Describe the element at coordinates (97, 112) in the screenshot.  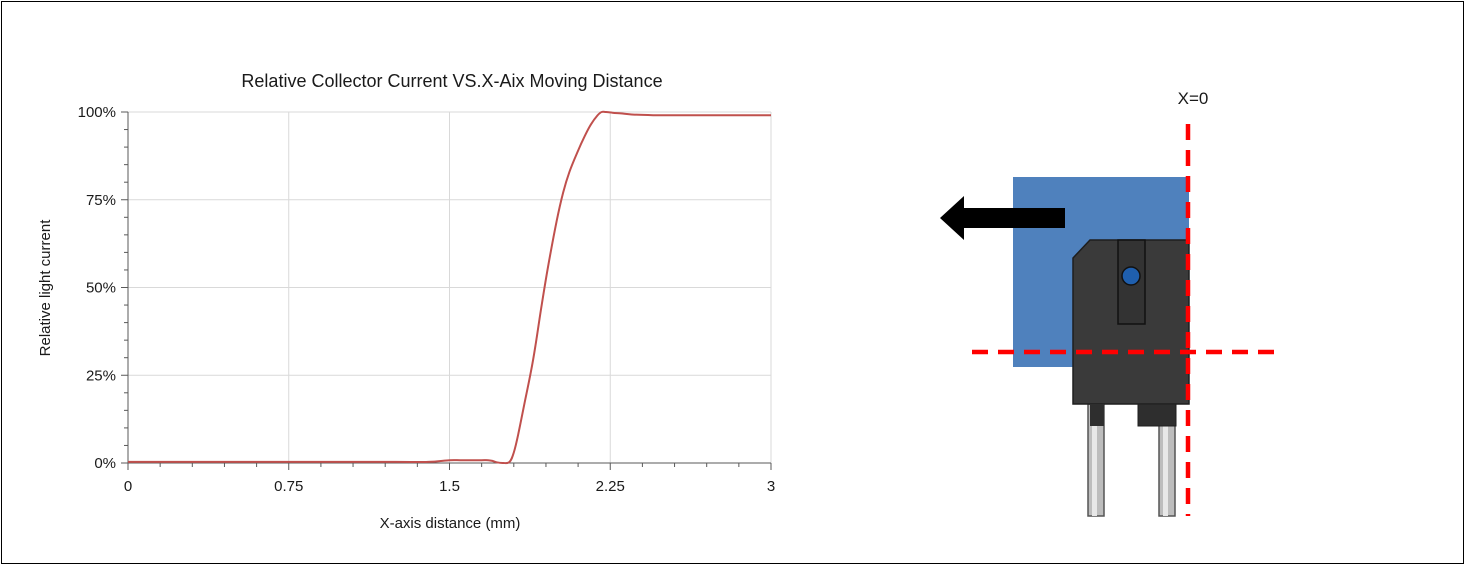
I see `y-tick-label: 100%` at that location.